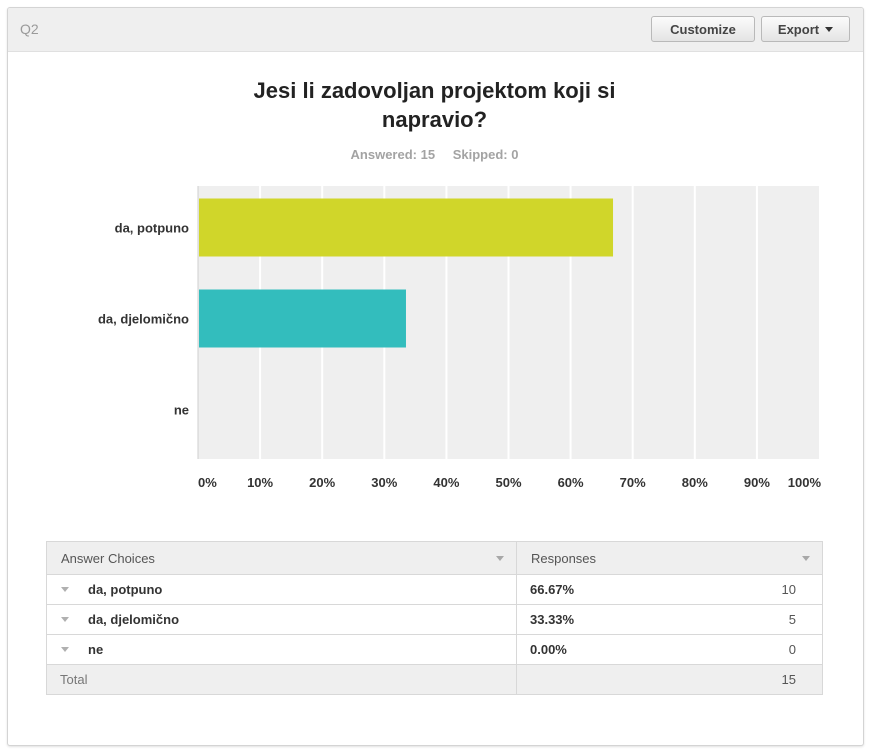 This screenshot has width=871, height=754. I want to click on x-tick-label: 70%, so click(633, 482).